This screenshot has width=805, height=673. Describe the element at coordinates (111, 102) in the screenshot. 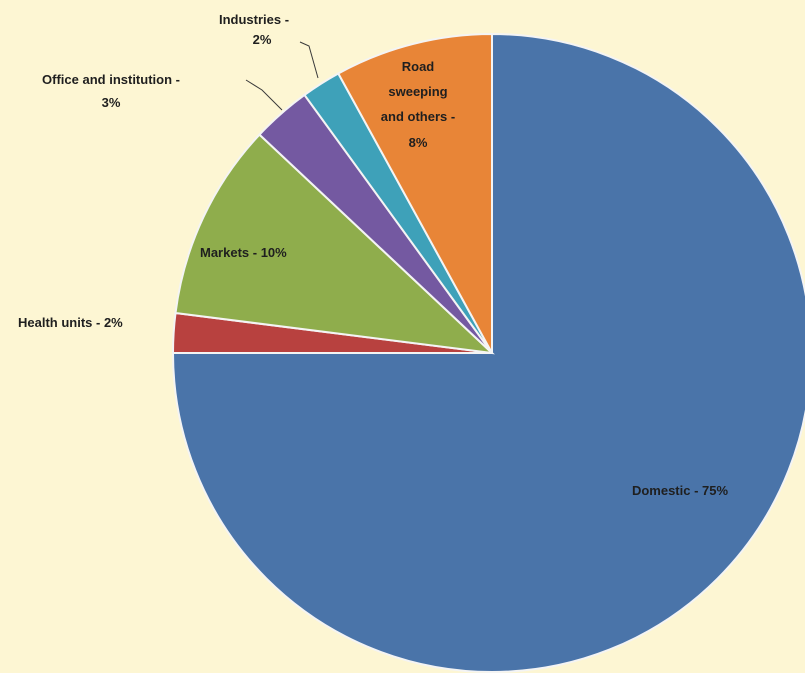

I see `label-office-line2: 3%` at that location.